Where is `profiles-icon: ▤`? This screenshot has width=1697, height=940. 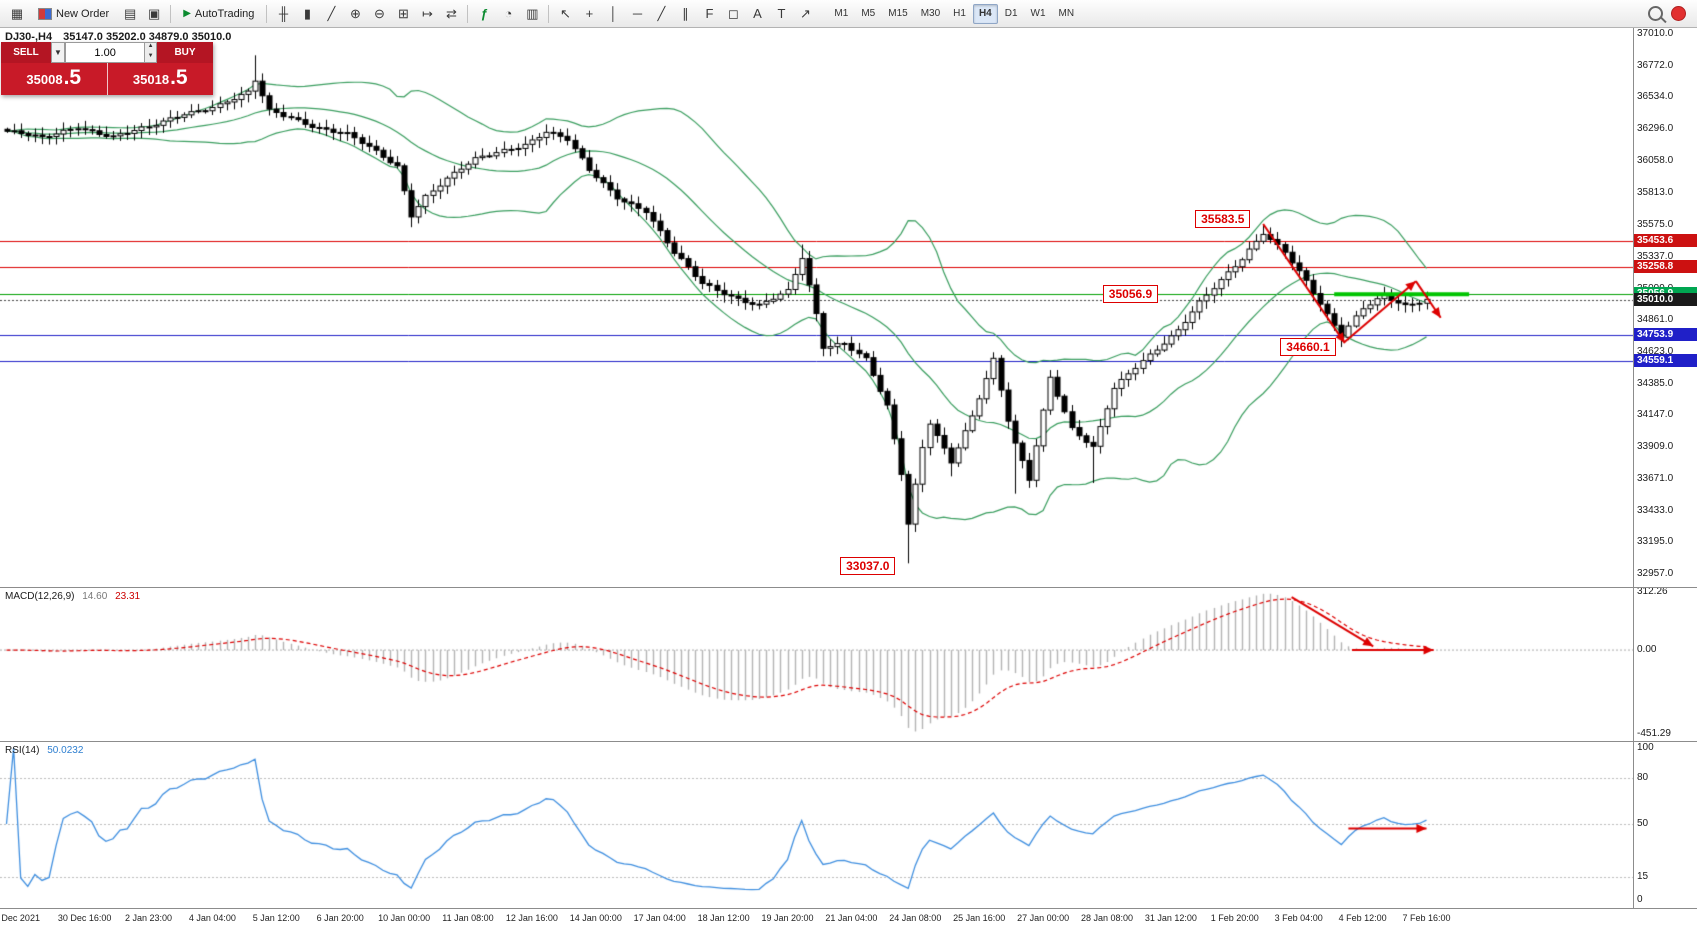 profiles-icon: ▤ is located at coordinates (130, 13).